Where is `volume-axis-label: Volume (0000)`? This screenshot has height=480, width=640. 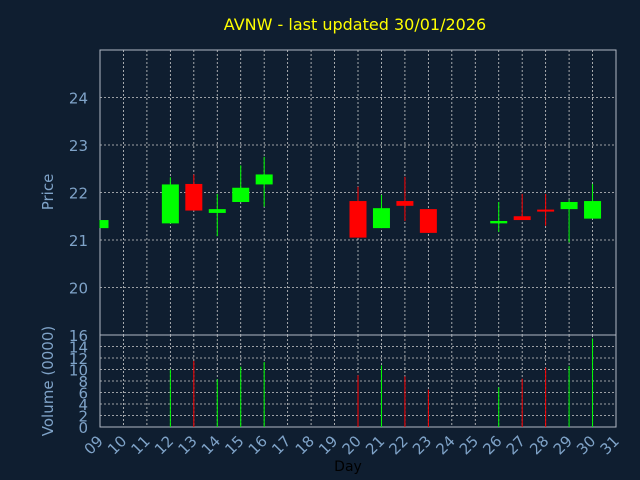 volume-axis-label: Volume (0000) is located at coordinates (48, 381).